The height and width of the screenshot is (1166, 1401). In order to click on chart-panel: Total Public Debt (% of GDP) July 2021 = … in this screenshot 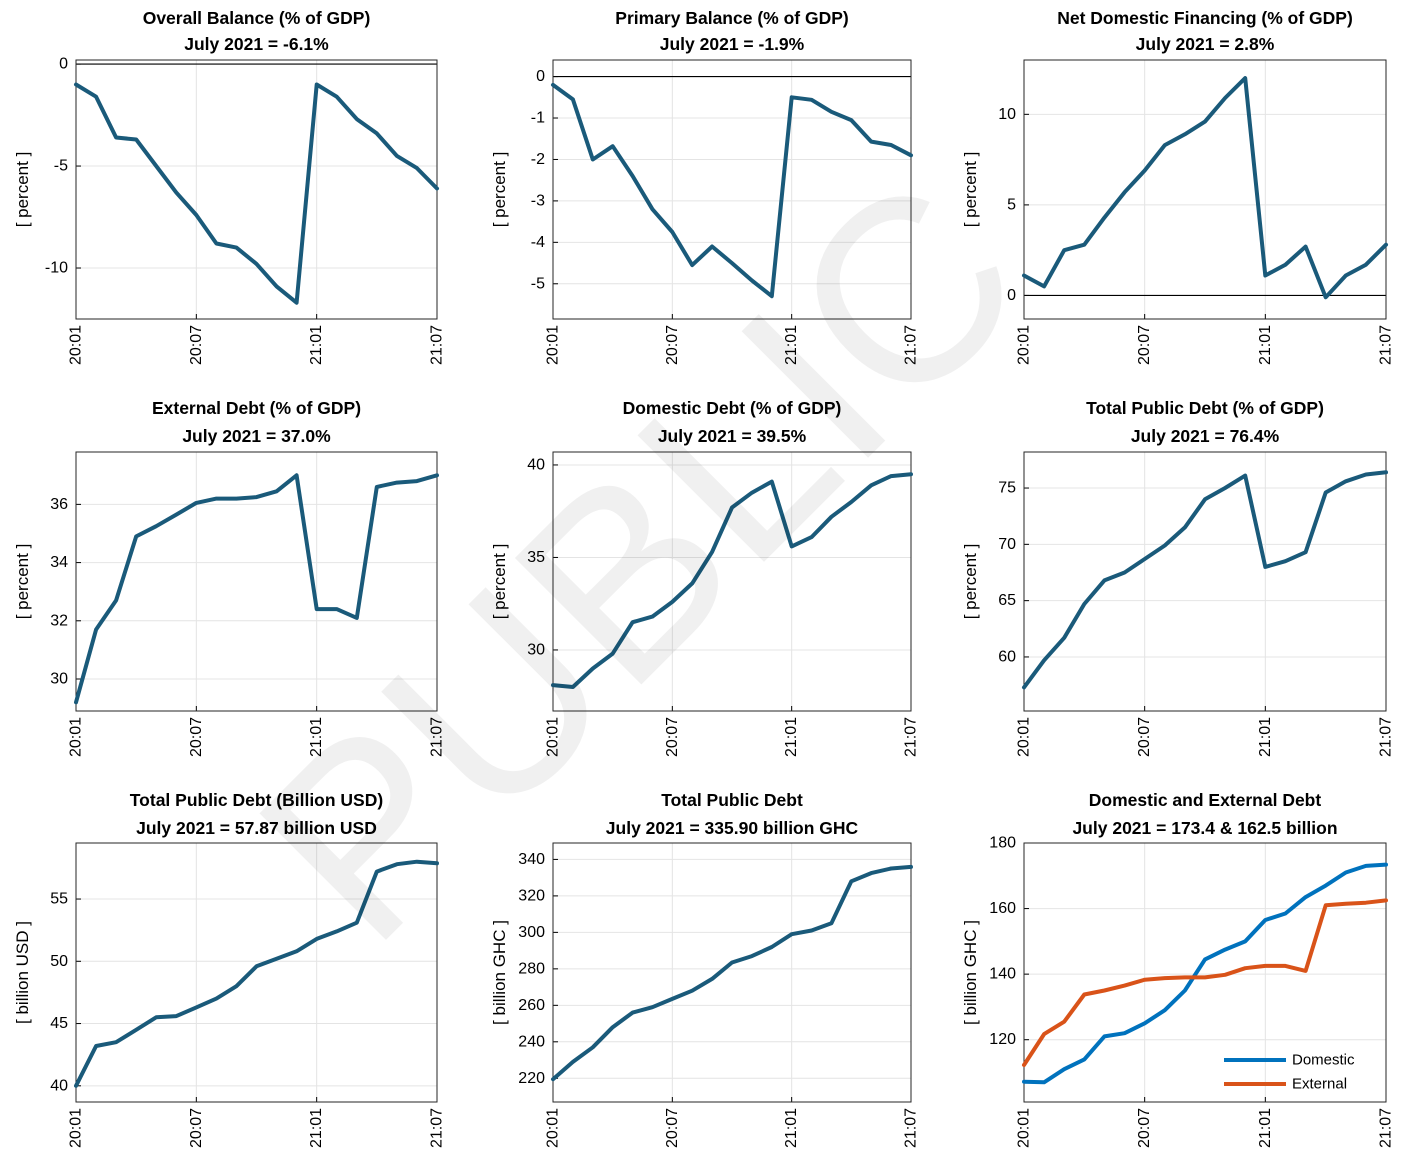, I will do `click(1178, 577)`.